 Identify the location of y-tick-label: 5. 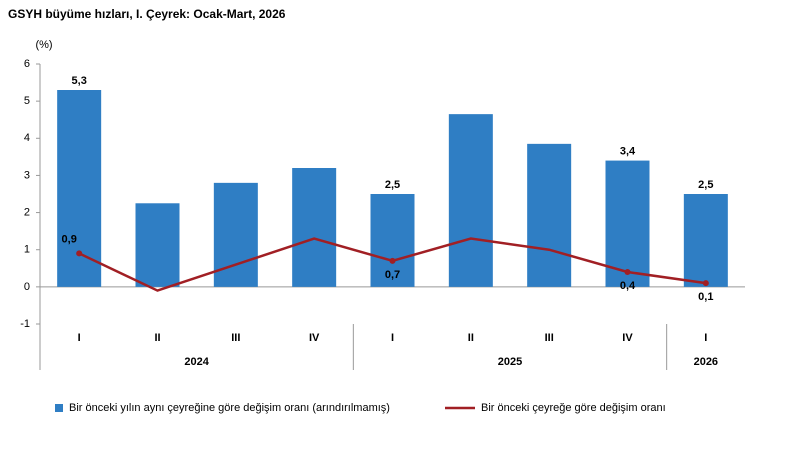
(27, 101).